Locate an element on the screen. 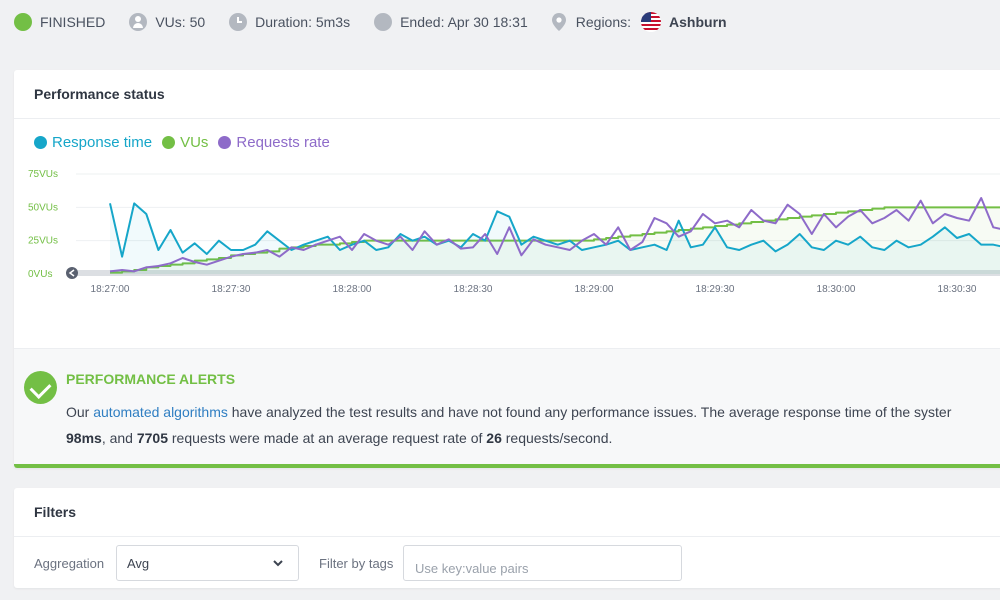  response-time-area is located at coordinates (555, 238).